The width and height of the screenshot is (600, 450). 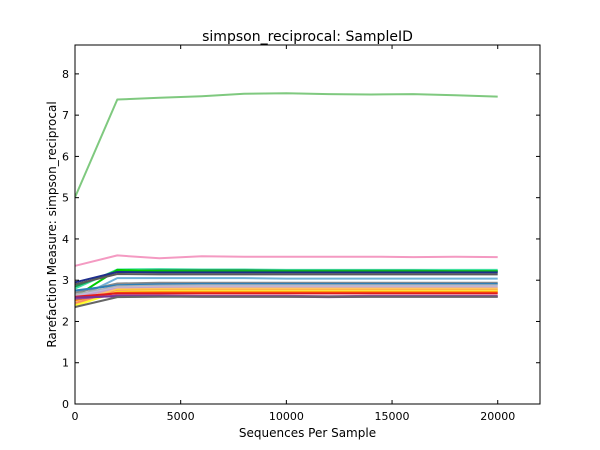 I want to click on y-tick-label: 4, so click(x=65, y=239).